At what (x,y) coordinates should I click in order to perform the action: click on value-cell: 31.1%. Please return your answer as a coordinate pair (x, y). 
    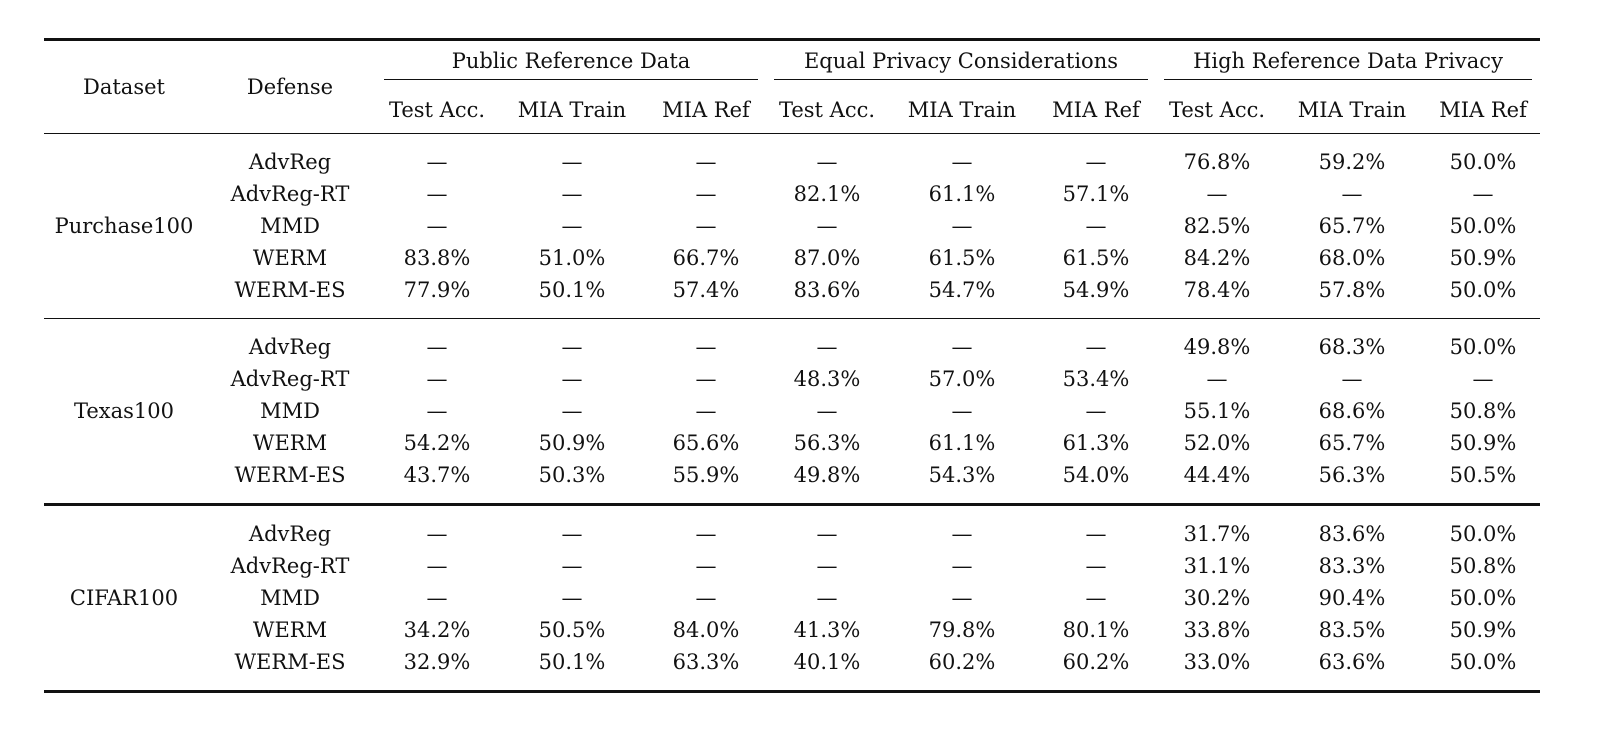
    Looking at the image, I should click on (1217, 566).